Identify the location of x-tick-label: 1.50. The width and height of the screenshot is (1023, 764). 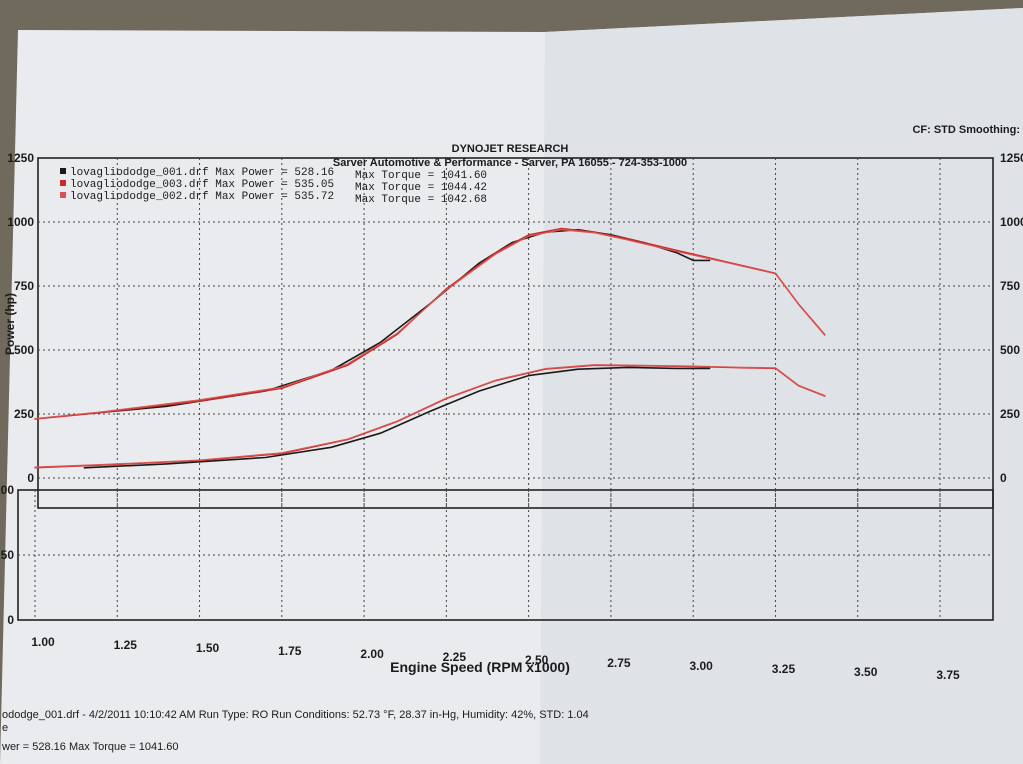
(208, 648).